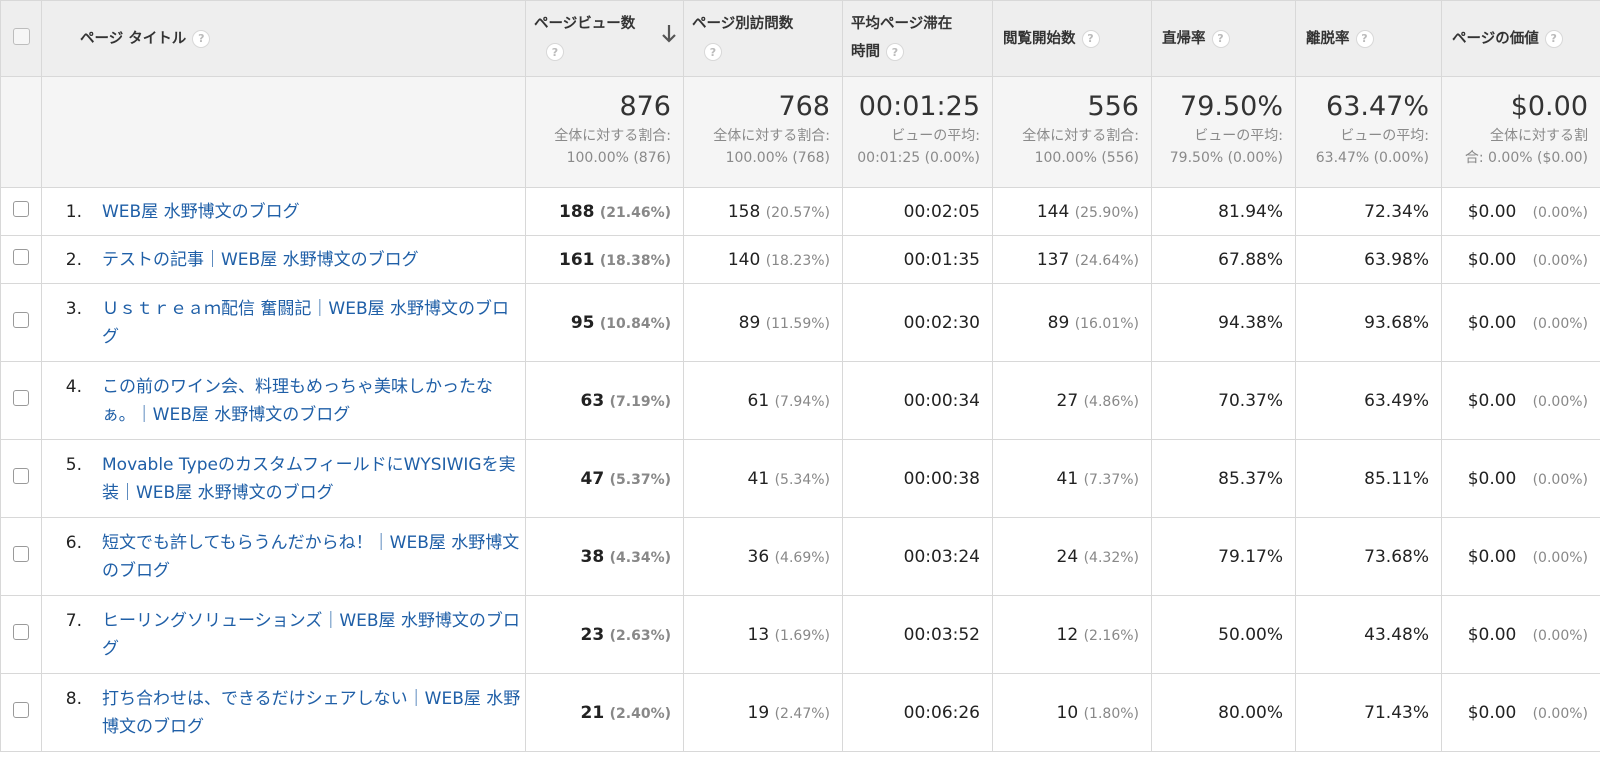  I want to click on exit-rate-value: 72.34%, so click(1396, 211).